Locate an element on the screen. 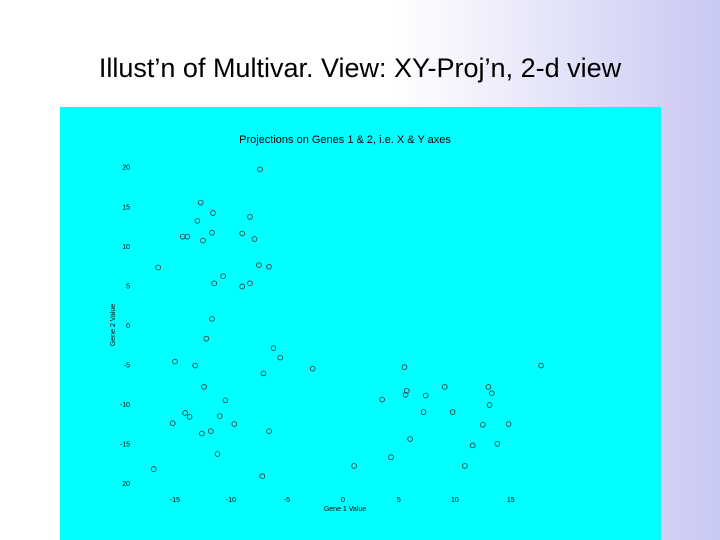  y-axis-label: Gene 2 Value is located at coordinates (113, 325).